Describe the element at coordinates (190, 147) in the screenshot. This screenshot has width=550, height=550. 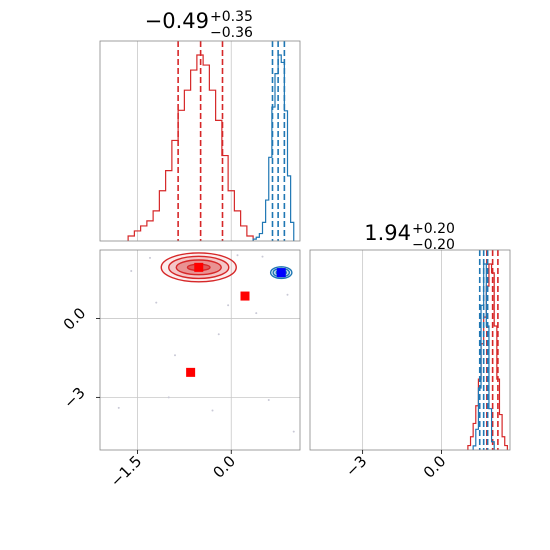
I see `histogram-param1-series0-histogram` at that location.